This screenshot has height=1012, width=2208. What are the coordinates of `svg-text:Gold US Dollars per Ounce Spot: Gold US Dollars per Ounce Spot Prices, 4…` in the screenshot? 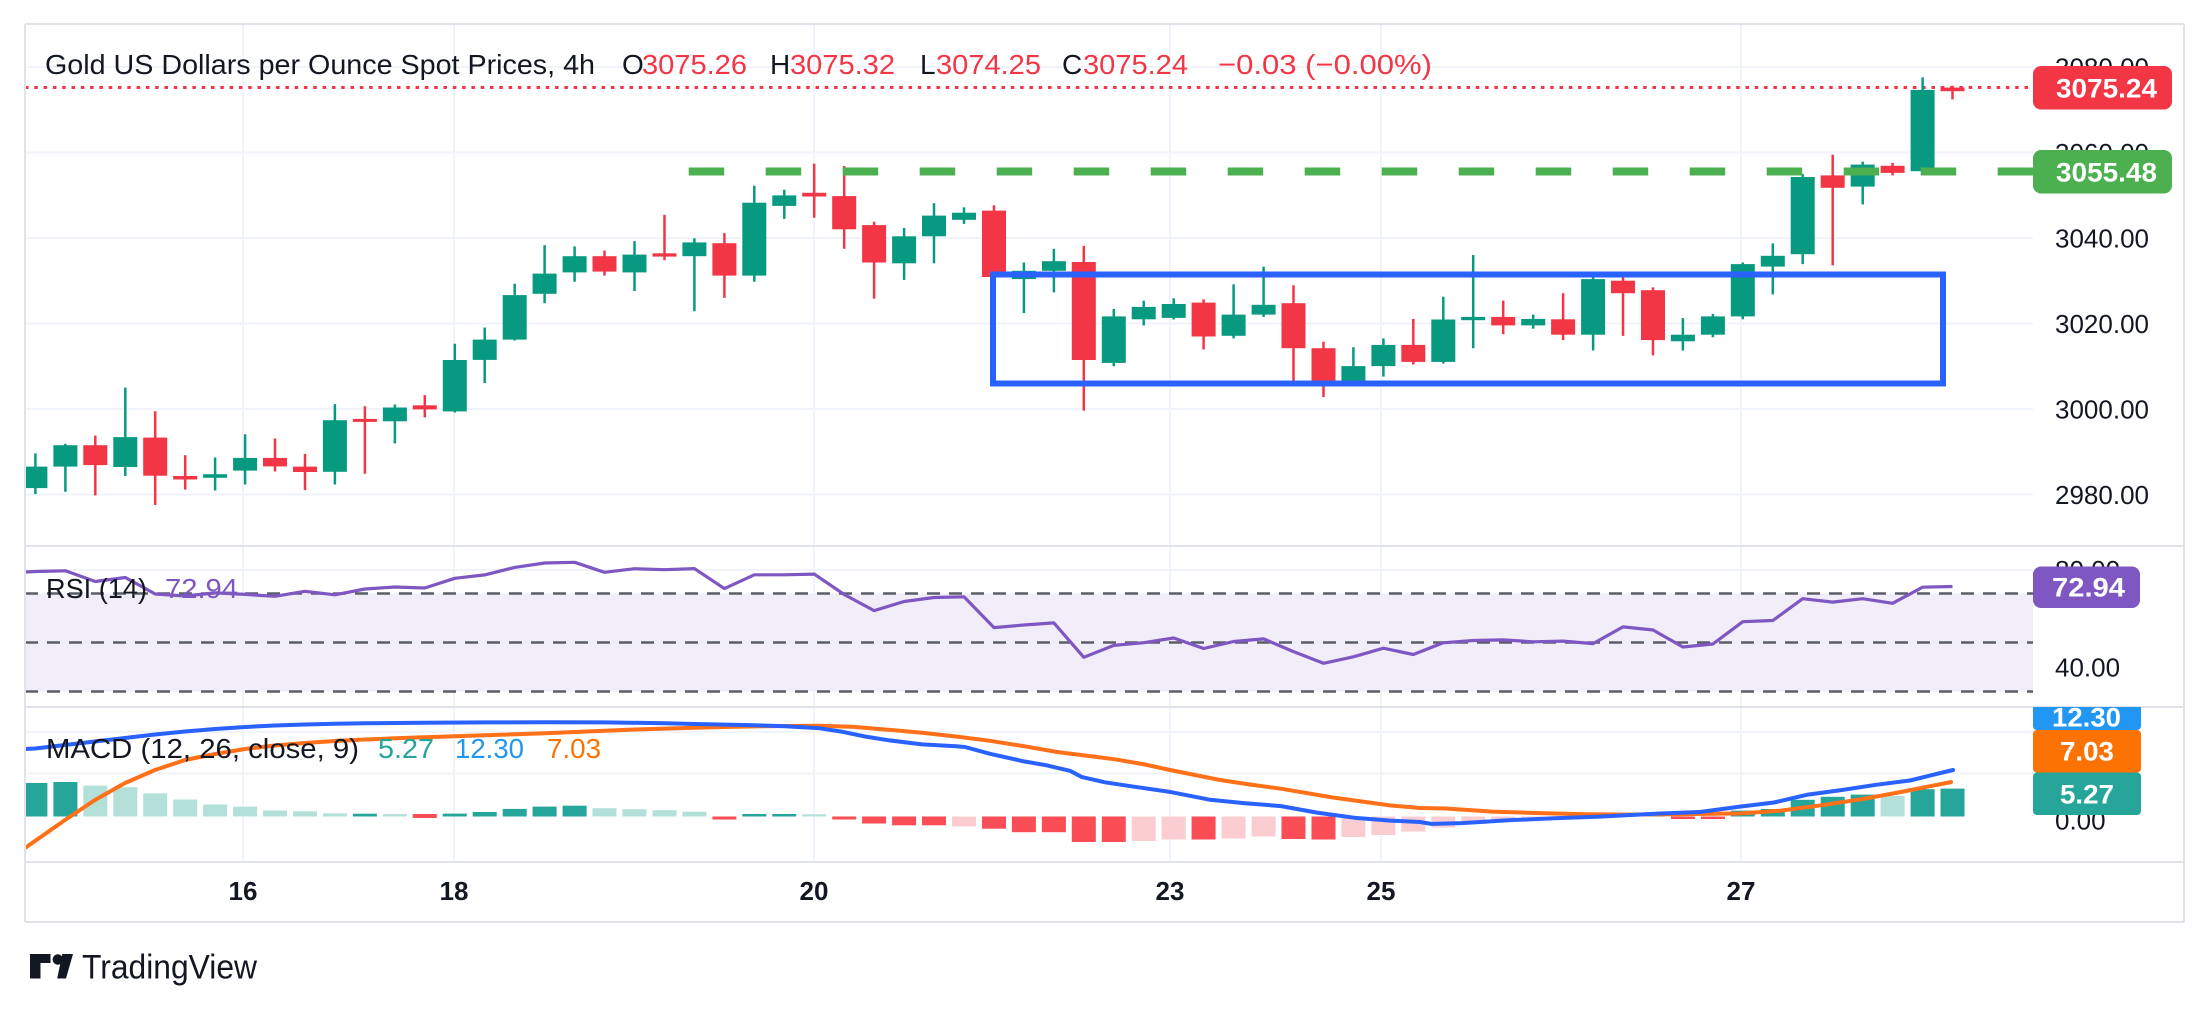 It's located at (738, 64).